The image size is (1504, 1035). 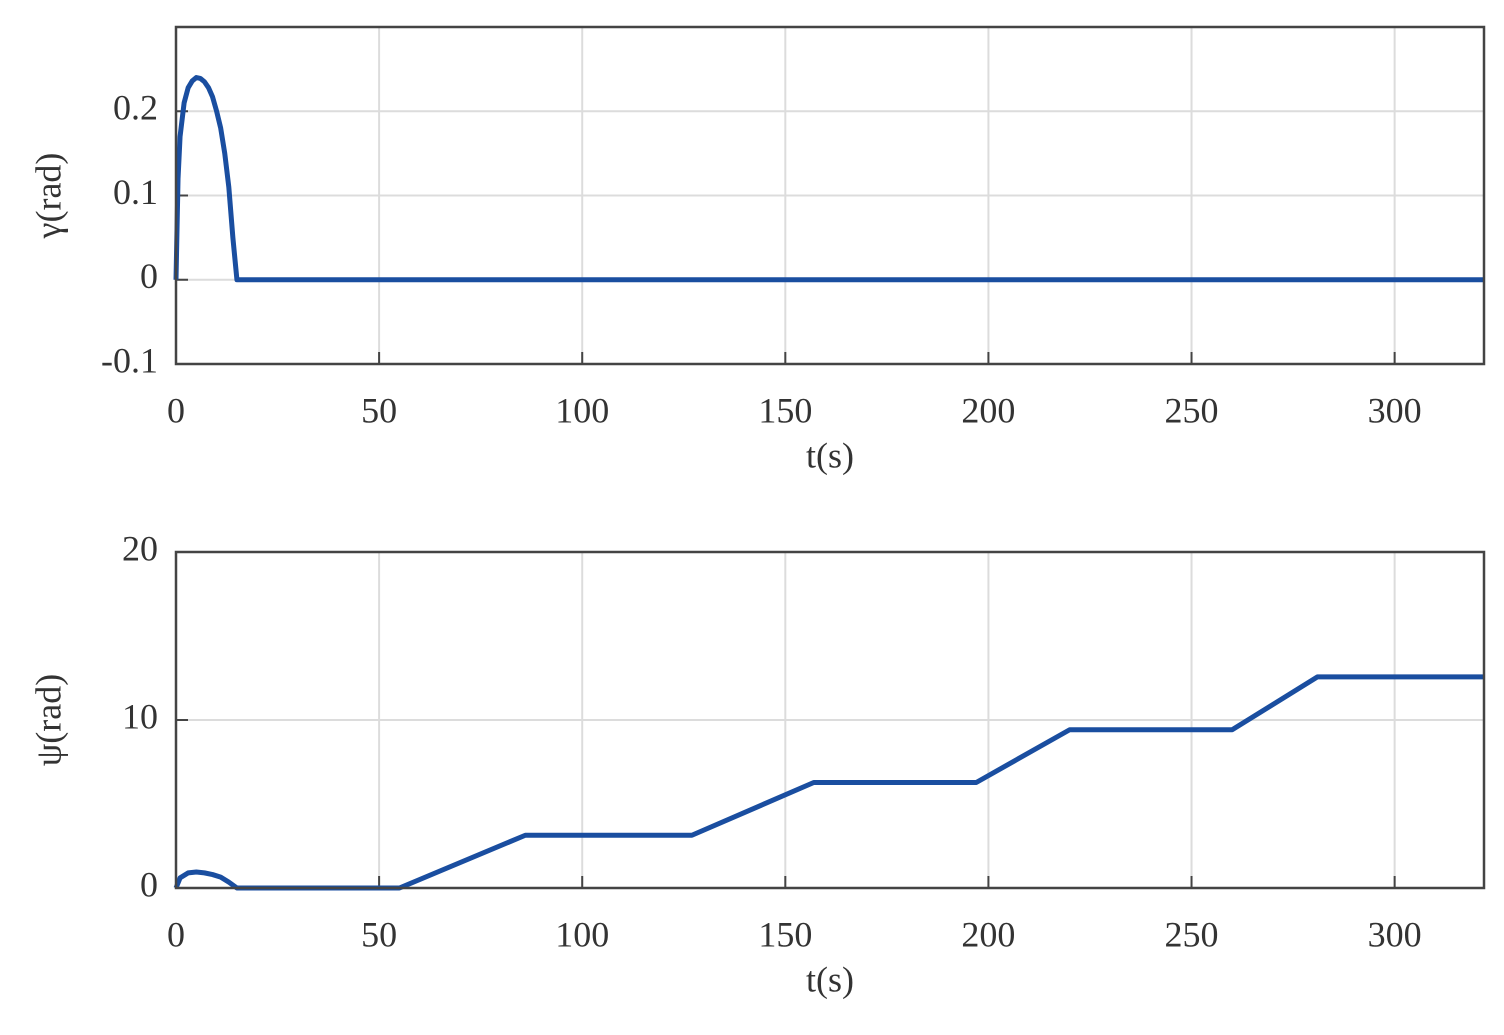 I want to click on y-axis-label: γ(rad), so click(x=48, y=196).